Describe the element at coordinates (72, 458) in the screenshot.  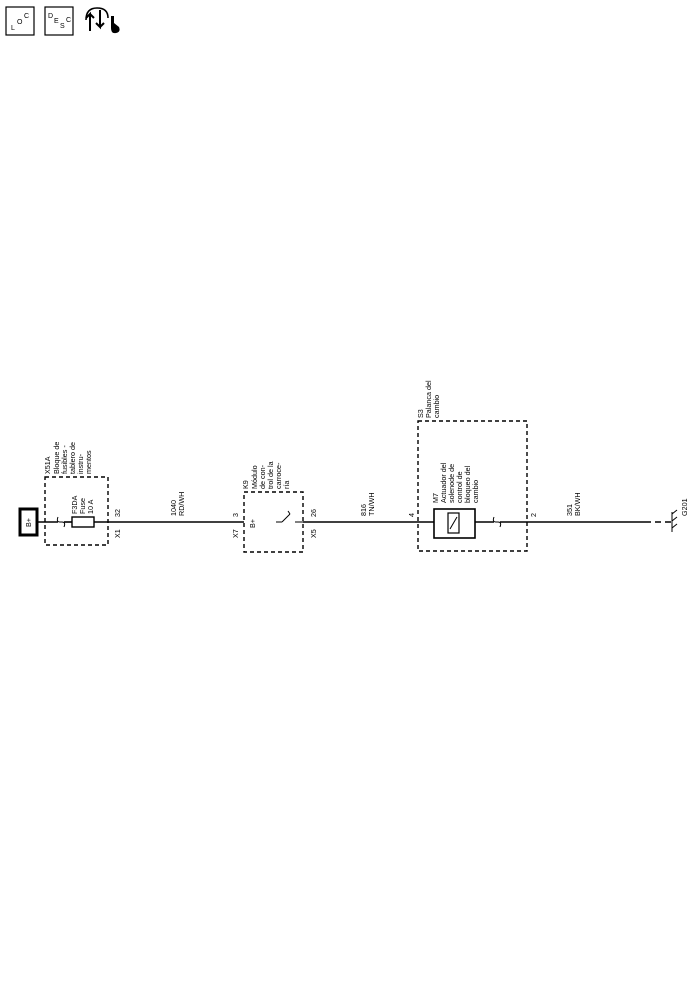
I see `svg-text: tablero de` at that location.